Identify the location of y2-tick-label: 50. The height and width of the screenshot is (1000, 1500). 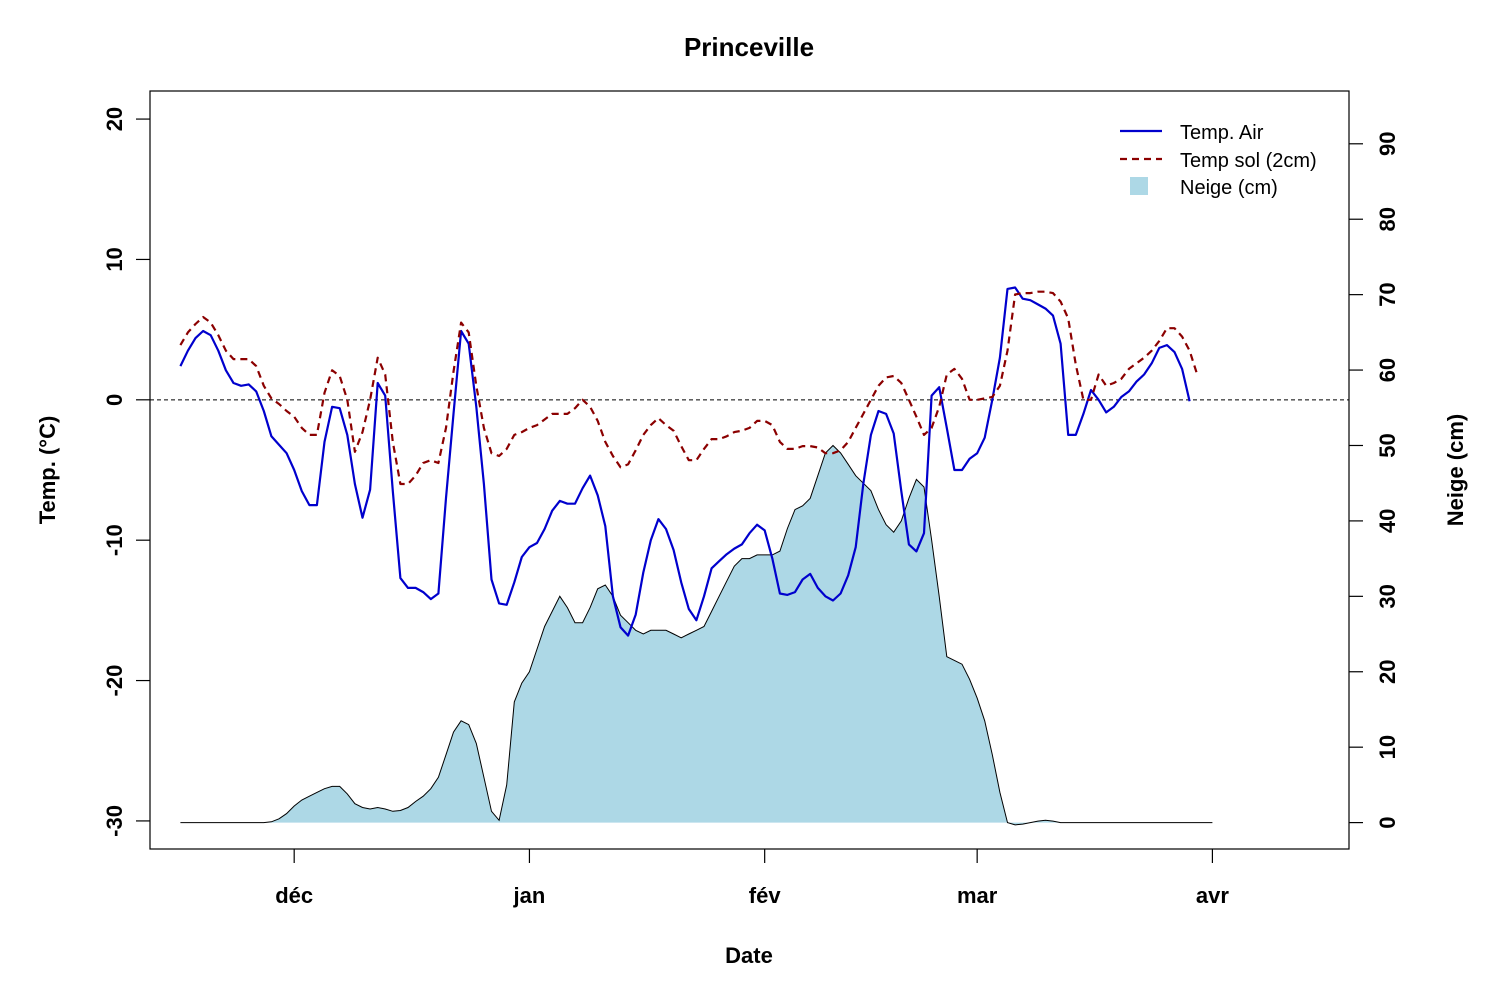
(1387, 445).